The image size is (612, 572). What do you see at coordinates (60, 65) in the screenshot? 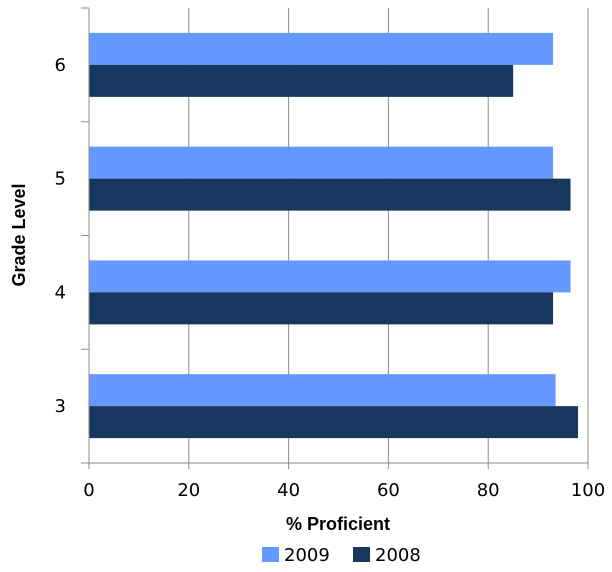
I see `y-tick-label-6: 6` at bounding box center [60, 65].